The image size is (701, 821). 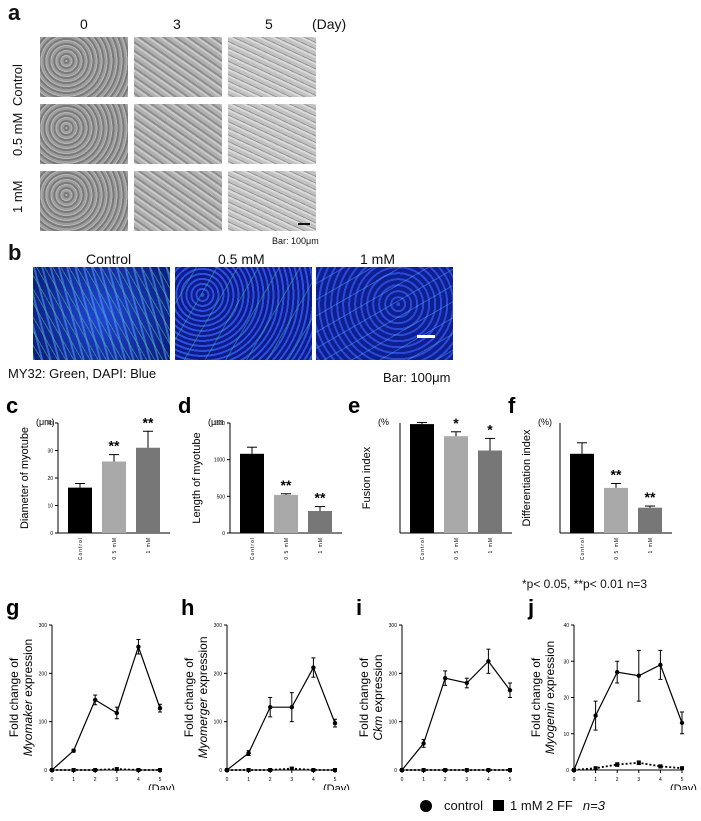 I want to click on significance-mark: *, so click(x=490, y=429).